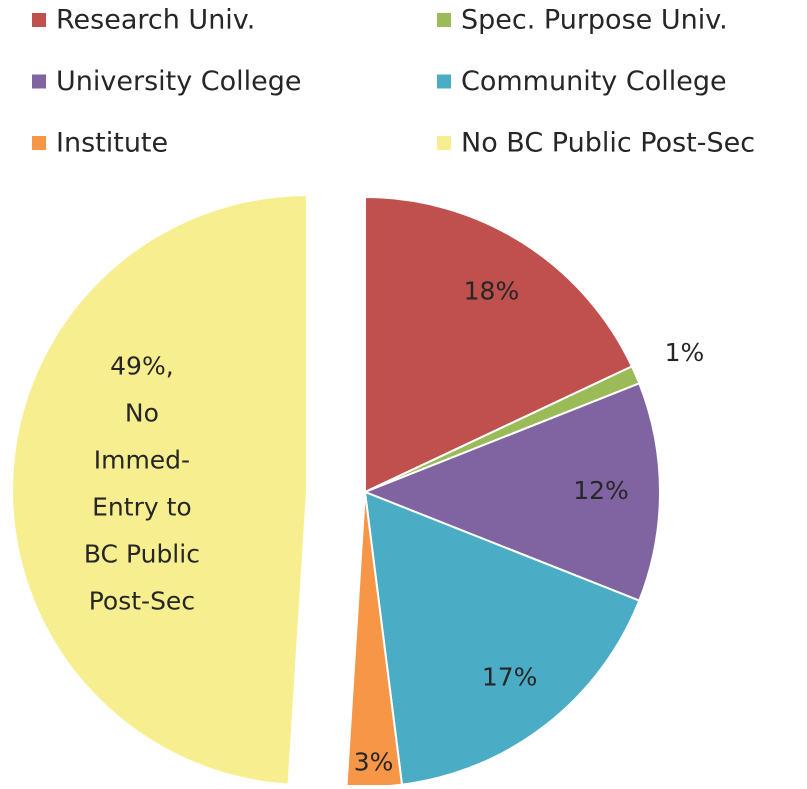  What do you see at coordinates (142, 483) in the screenshot?
I see `slice-label: 49%, No Immed- Entry to BC Public Post-Sec` at bounding box center [142, 483].